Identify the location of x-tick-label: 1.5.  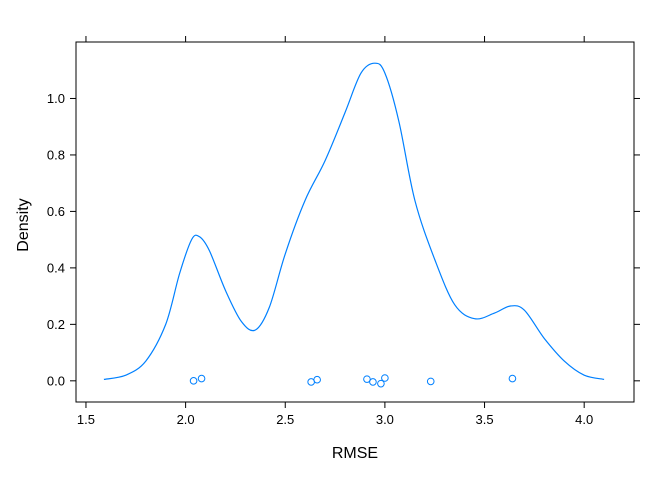
(86, 419).